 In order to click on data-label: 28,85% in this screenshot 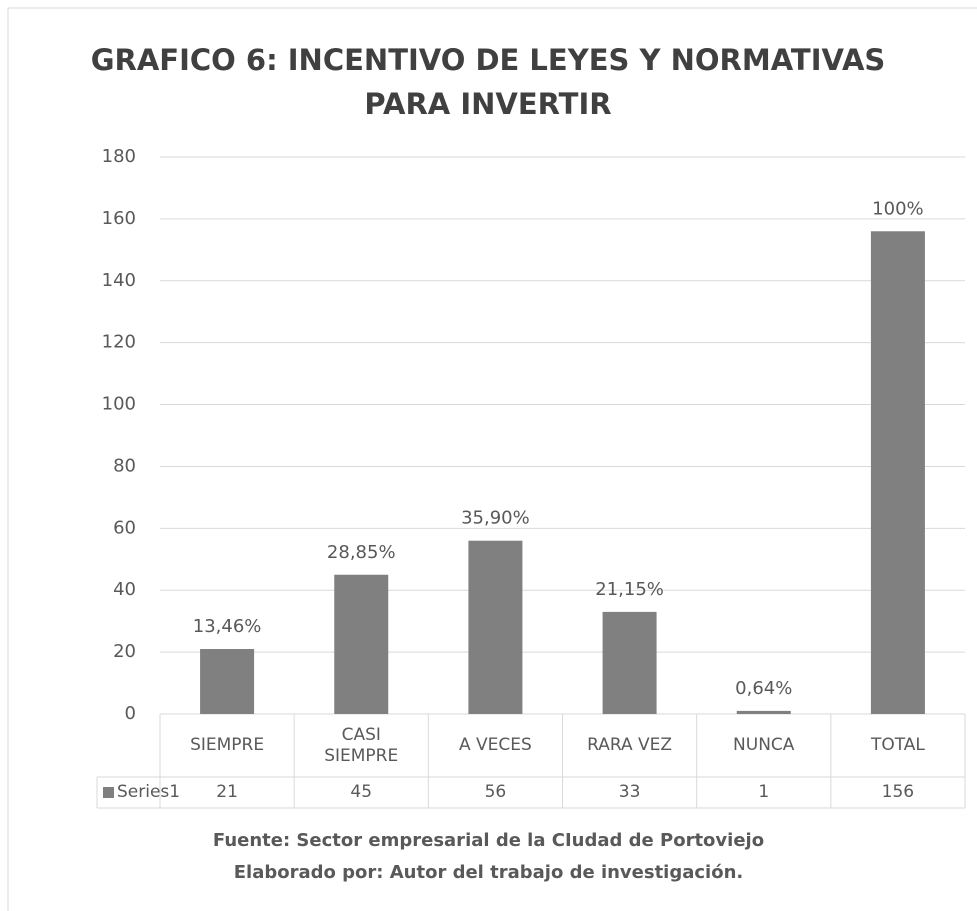, I will do `click(361, 552)`.